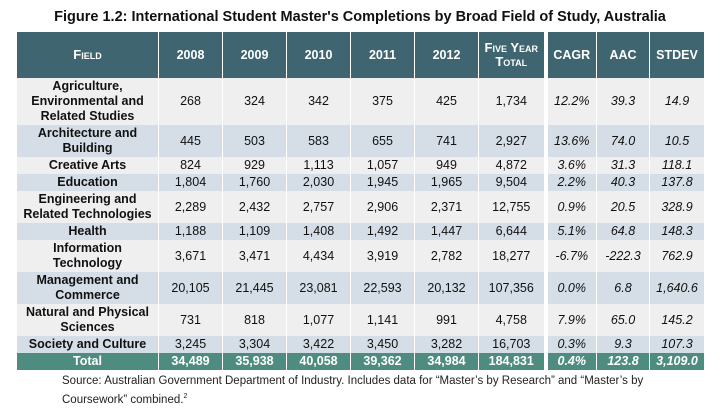 The height and width of the screenshot is (413, 720). I want to click on value-cell: 2,782, so click(446, 256).